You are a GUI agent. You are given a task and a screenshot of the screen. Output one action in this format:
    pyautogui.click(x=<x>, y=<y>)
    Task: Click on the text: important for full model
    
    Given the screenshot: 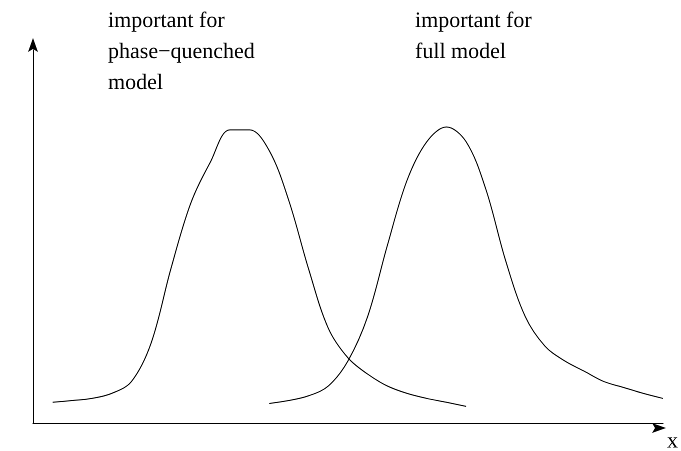 What is the action you would take?
    pyautogui.click(x=474, y=35)
    